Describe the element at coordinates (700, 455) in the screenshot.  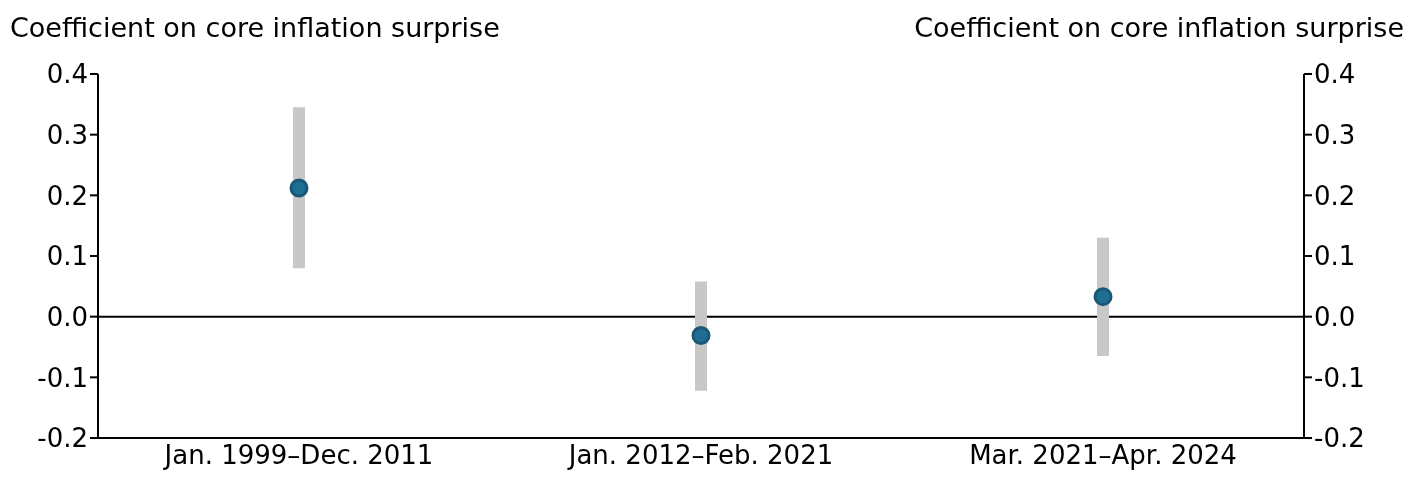
I see `x-tick-label: Jan. 2012–Feb. 2021` at that location.